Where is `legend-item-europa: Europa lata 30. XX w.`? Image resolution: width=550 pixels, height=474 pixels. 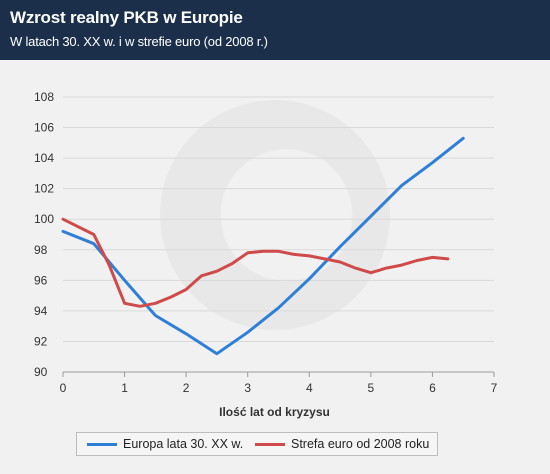
legend-item-europa: Europa lata 30. XX w. is located at coordinates (165, 444).